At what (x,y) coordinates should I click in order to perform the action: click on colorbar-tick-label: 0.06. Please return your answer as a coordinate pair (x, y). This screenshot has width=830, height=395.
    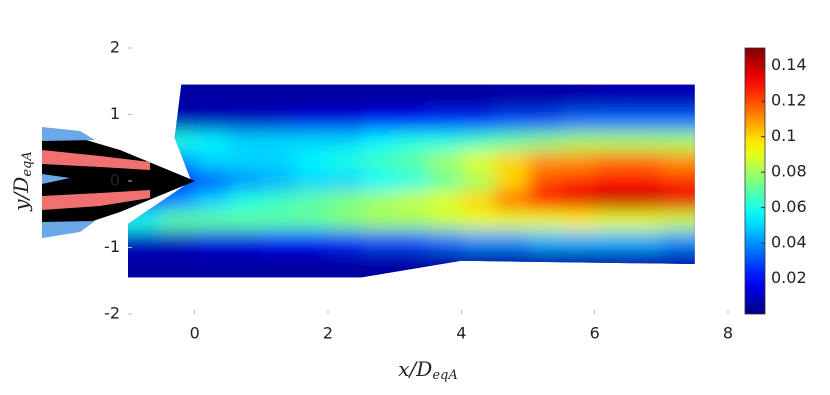
    Looking at the image, I should click on (789, 206).